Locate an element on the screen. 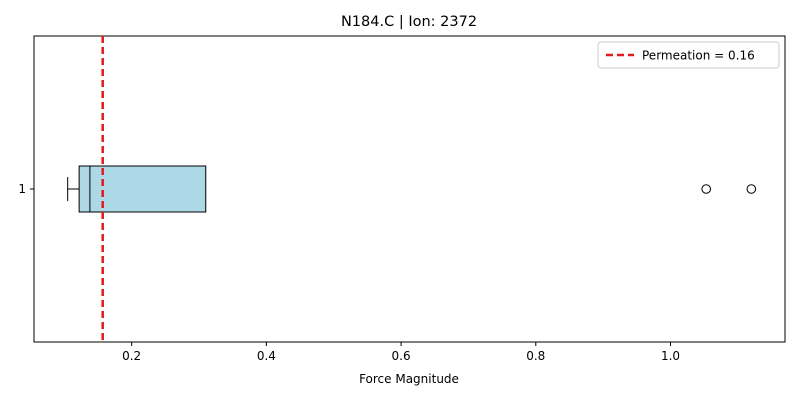  x-tick-label: 0.8 is located at coordinates (535, 356).